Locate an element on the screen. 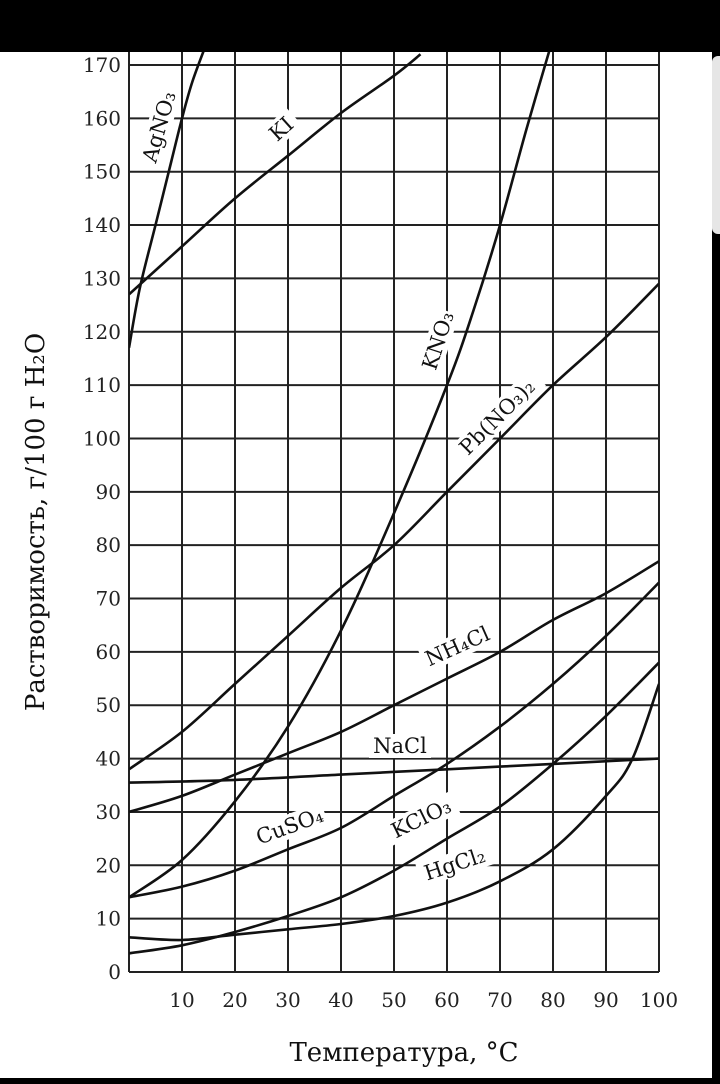  curve-label-kno3: KNO₃ is located at coordinates (438, 341).